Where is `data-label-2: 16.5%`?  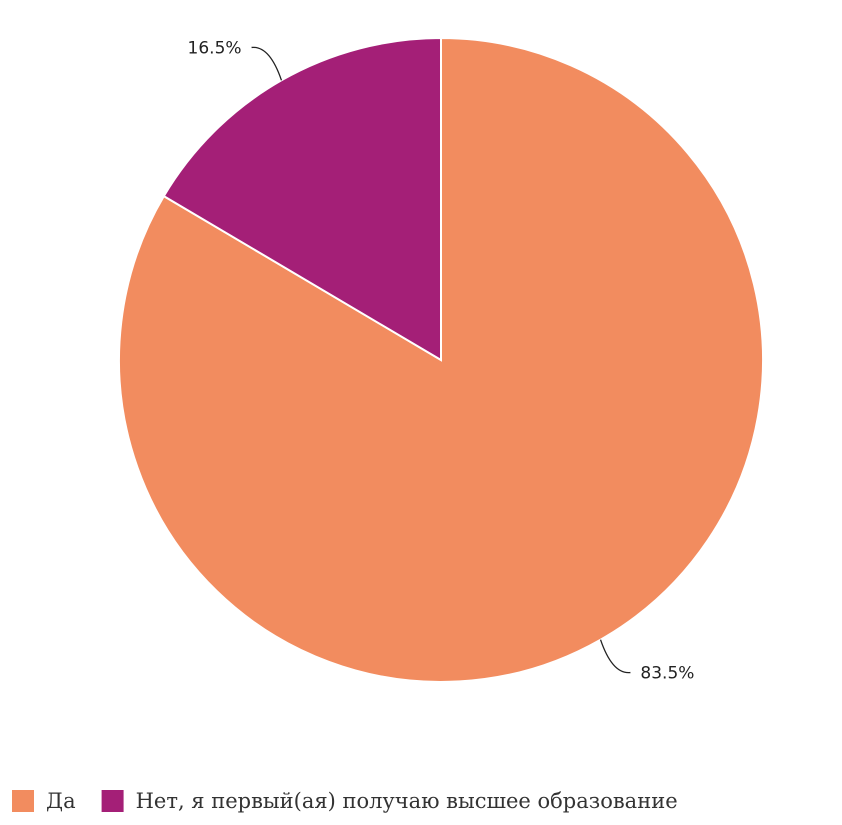 data-label-2: 16.5% is located at coordinates (215, 48).